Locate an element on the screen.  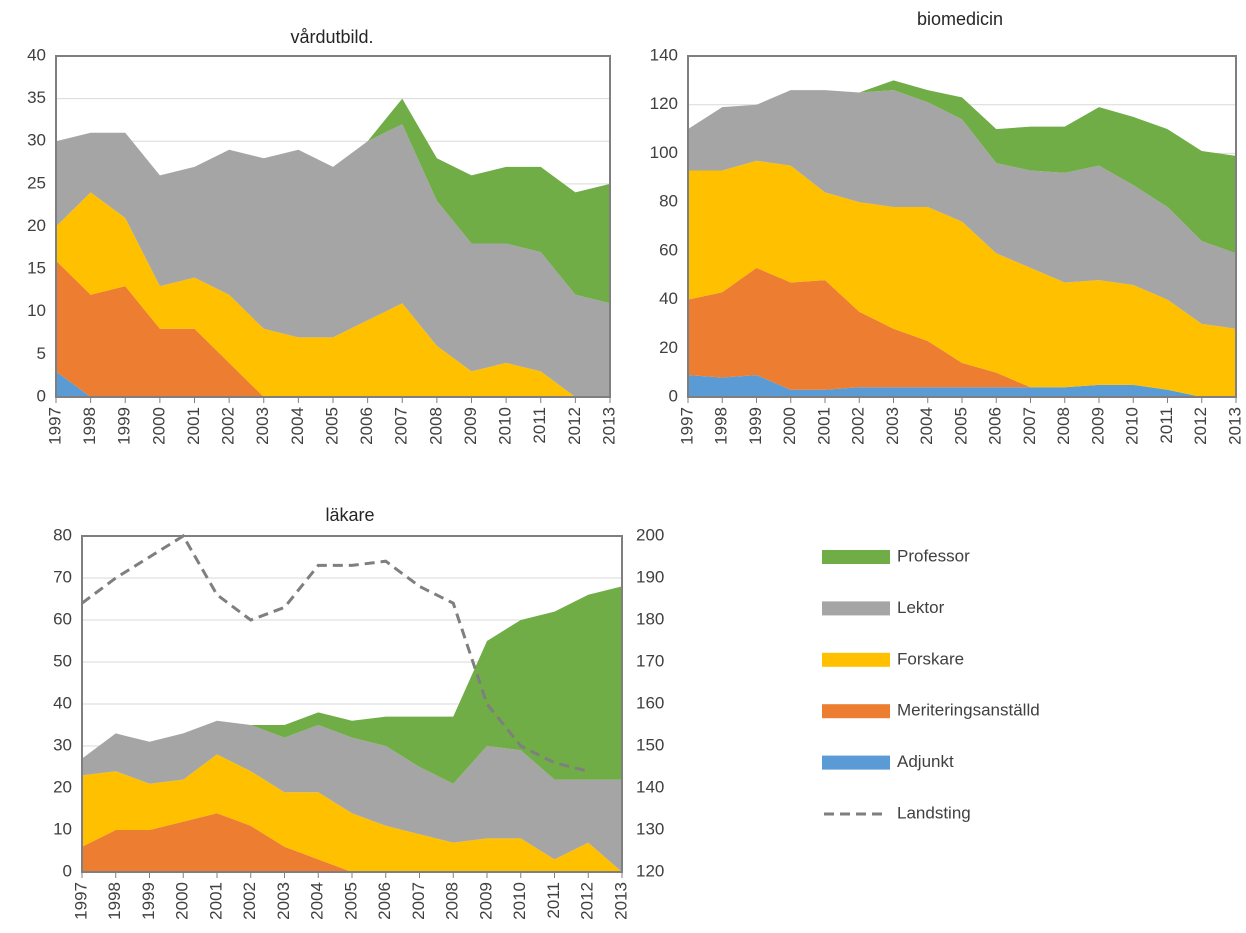
y-tick-label: 140 is located at coordinates (664, 54).